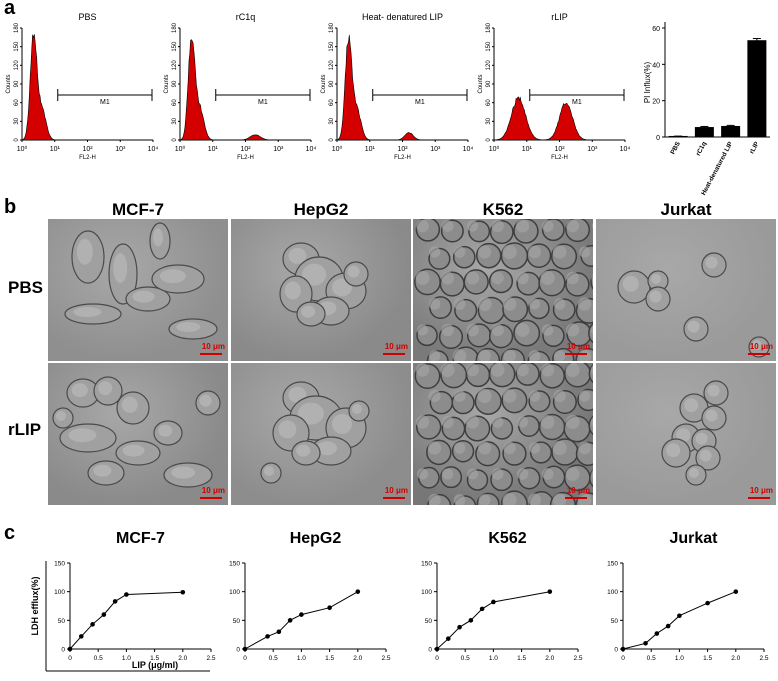 The image size is (778, 681). I want to click on ldh-x-tick-label: 0.5, so click(465, 658).